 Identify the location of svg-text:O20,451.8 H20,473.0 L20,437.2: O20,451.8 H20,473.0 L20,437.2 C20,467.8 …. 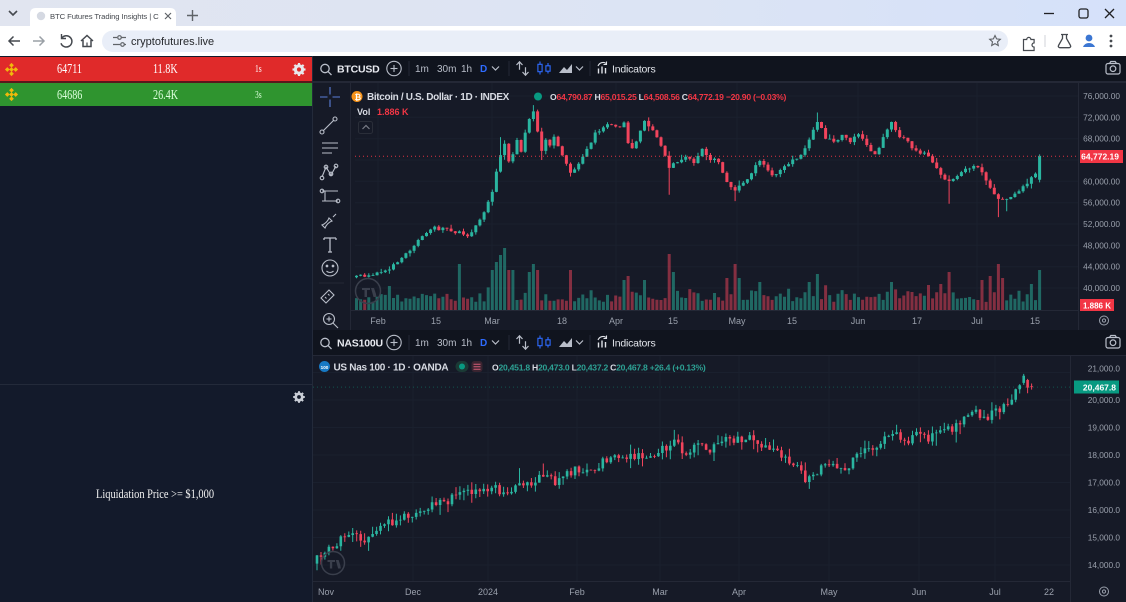
(599, 368).